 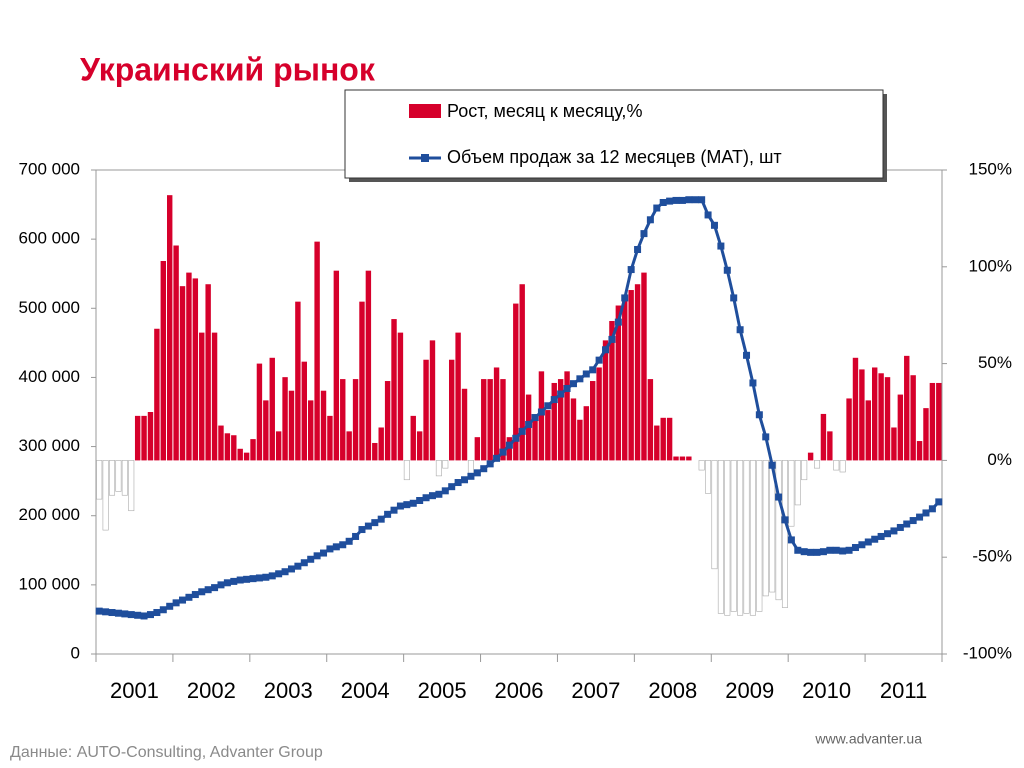 I want to click on x-tick-label: 2009, so click(x=749, y=690).